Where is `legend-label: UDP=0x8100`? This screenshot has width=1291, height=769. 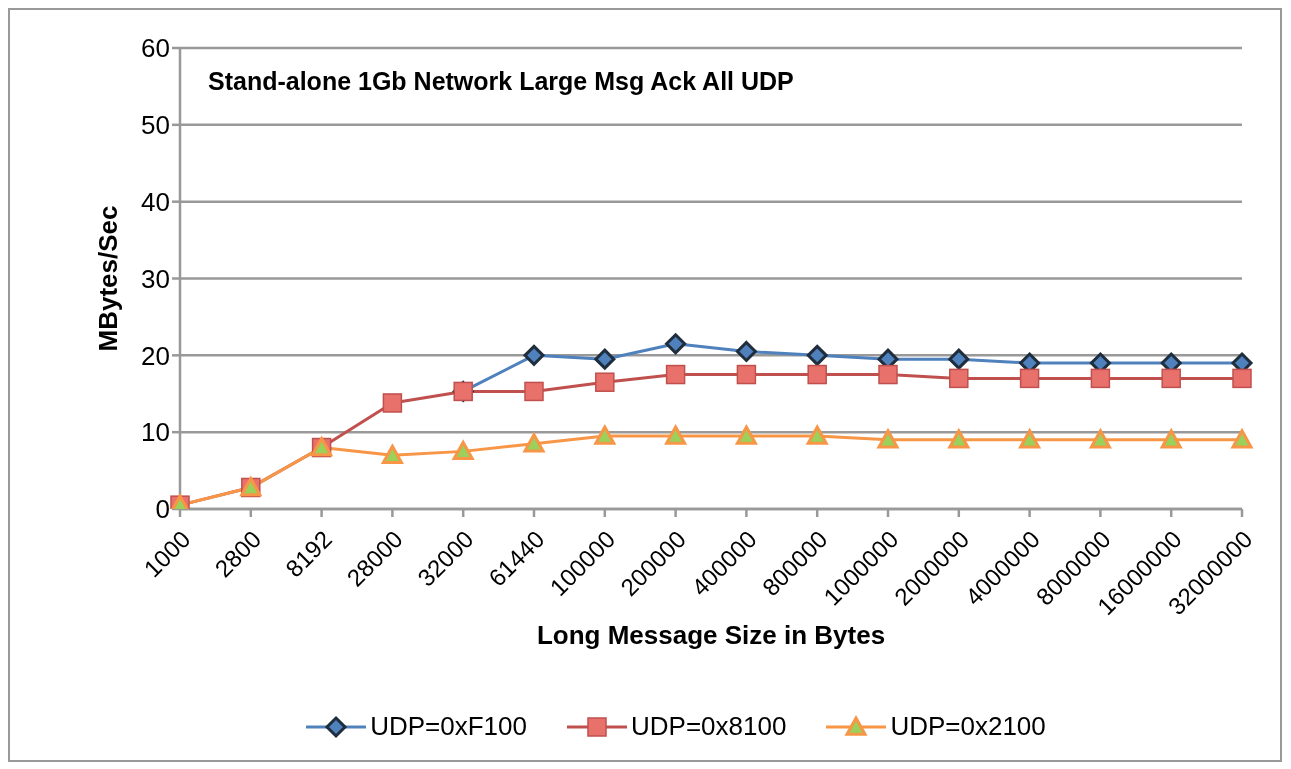
legend-label: UDP=0x8100 is located at coordinates (709, 726).